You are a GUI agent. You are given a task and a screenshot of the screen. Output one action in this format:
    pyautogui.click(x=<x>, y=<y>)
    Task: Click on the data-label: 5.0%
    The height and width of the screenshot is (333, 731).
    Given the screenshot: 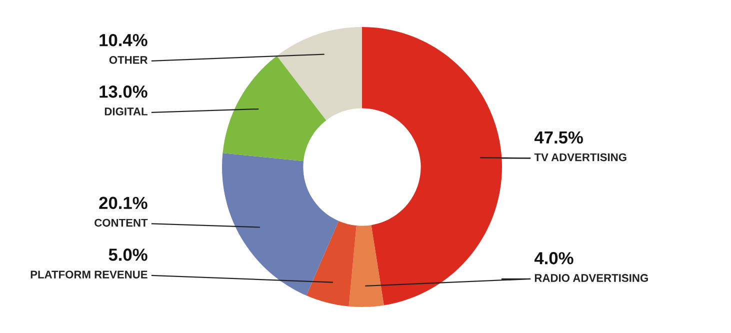 What is the action you would take?
    pyautogui.click(x=128, y=254)
    